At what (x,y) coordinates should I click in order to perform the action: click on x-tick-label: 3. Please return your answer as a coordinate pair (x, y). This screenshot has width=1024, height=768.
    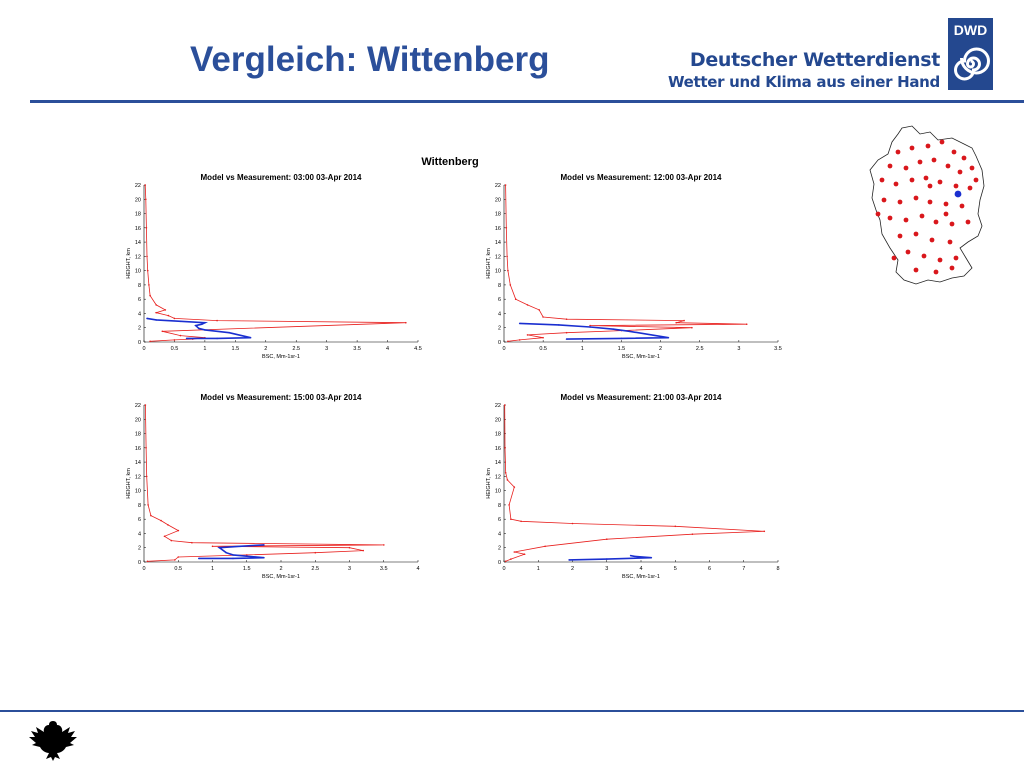
    Looking at the image, I should click on (606, 569).